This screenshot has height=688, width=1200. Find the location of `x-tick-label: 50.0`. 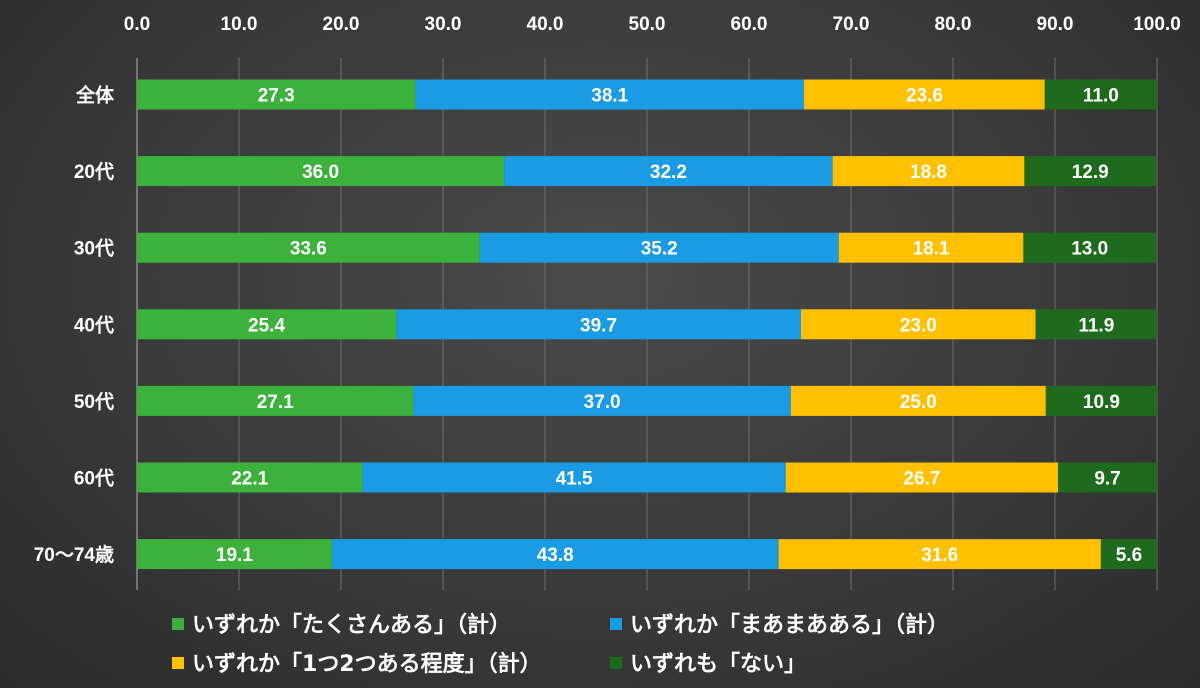

x-tick-label: 50.0 is located at coordinates (647, 24).